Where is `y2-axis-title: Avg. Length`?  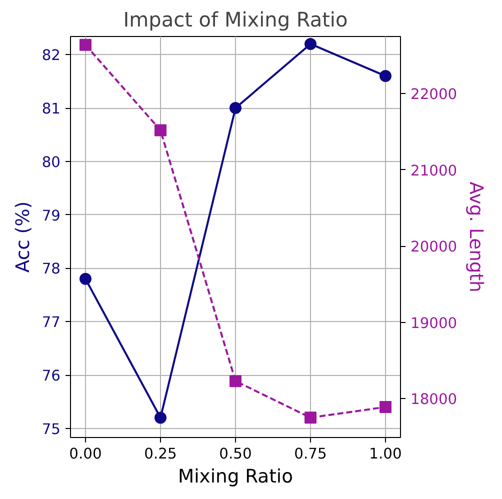
y2-axis-title: Avg. Length is located at coordinates (475, 237).